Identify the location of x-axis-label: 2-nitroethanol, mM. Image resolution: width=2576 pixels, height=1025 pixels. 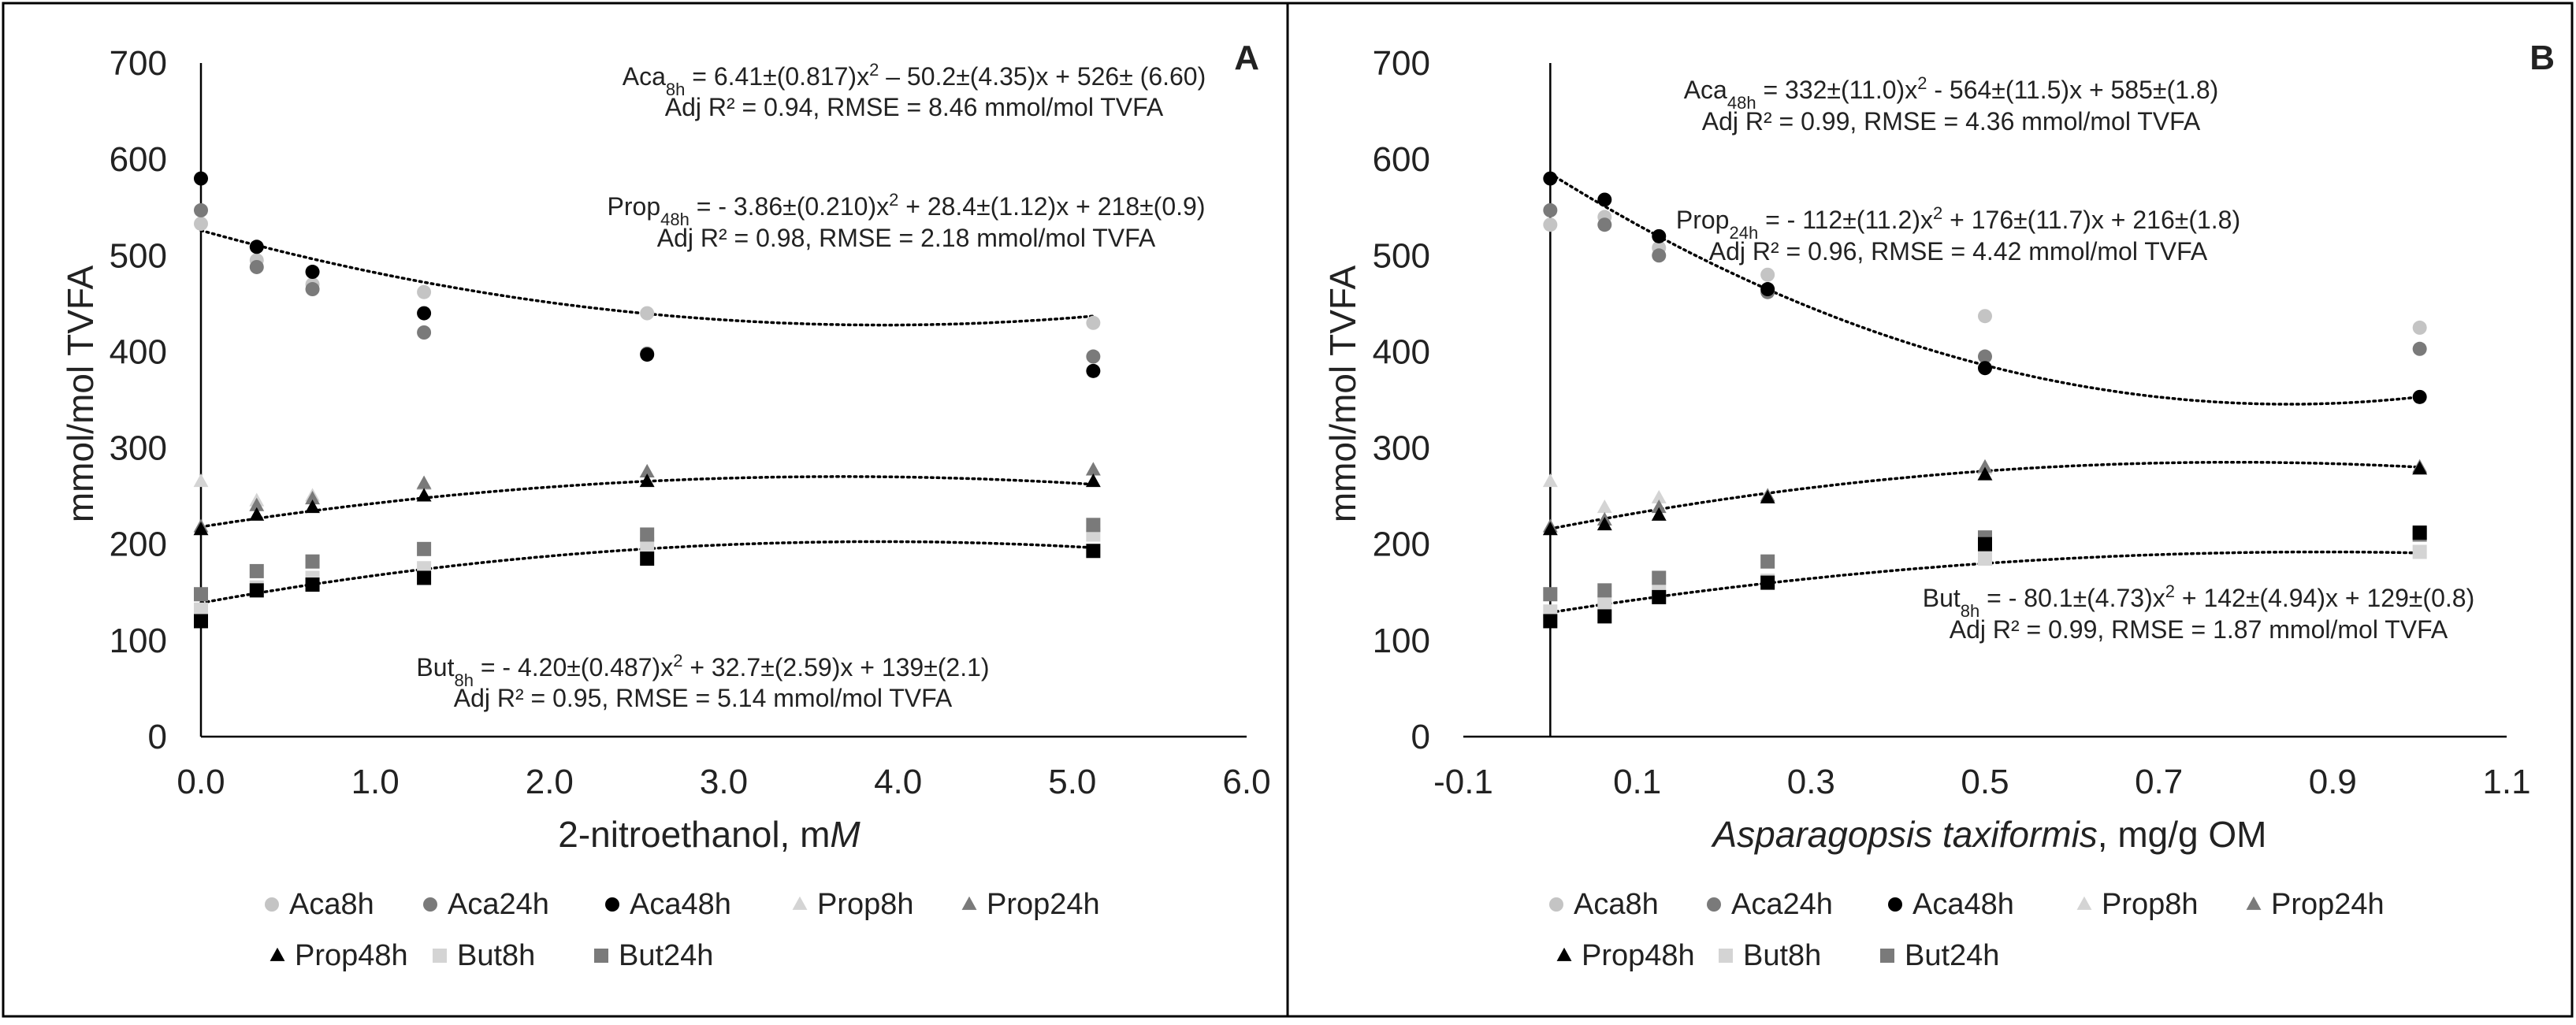
(709, 834).